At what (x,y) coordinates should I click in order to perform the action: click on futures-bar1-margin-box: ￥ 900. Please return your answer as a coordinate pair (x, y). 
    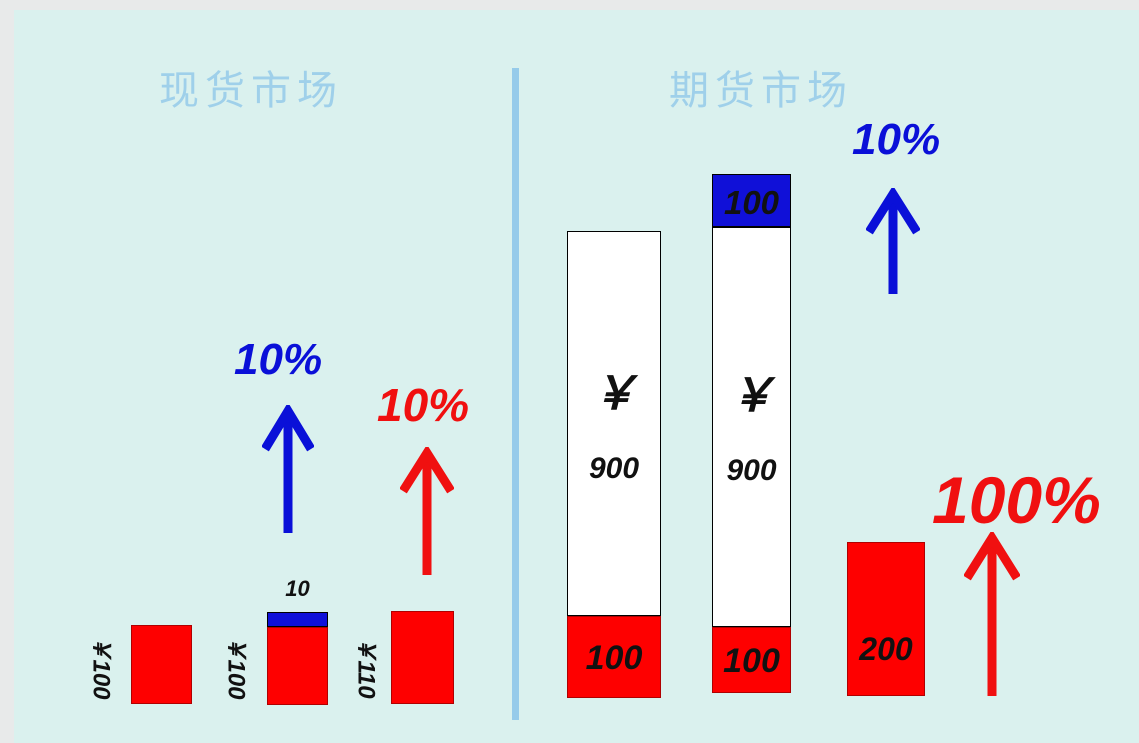
    Looking at the image, I should click on (614, 423).